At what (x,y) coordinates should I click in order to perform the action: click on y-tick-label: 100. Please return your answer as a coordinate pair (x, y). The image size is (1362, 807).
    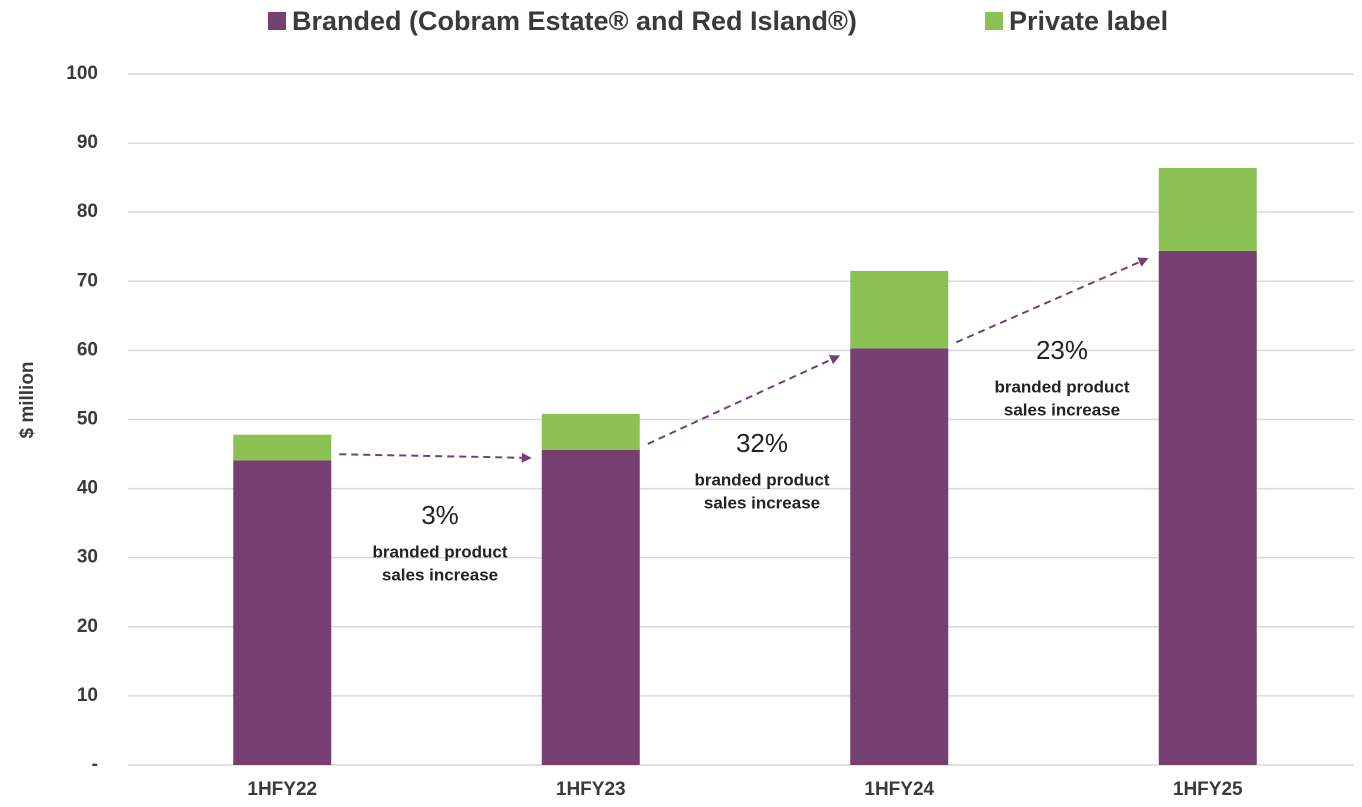
    Looking at the image, I should click on (82, 73).